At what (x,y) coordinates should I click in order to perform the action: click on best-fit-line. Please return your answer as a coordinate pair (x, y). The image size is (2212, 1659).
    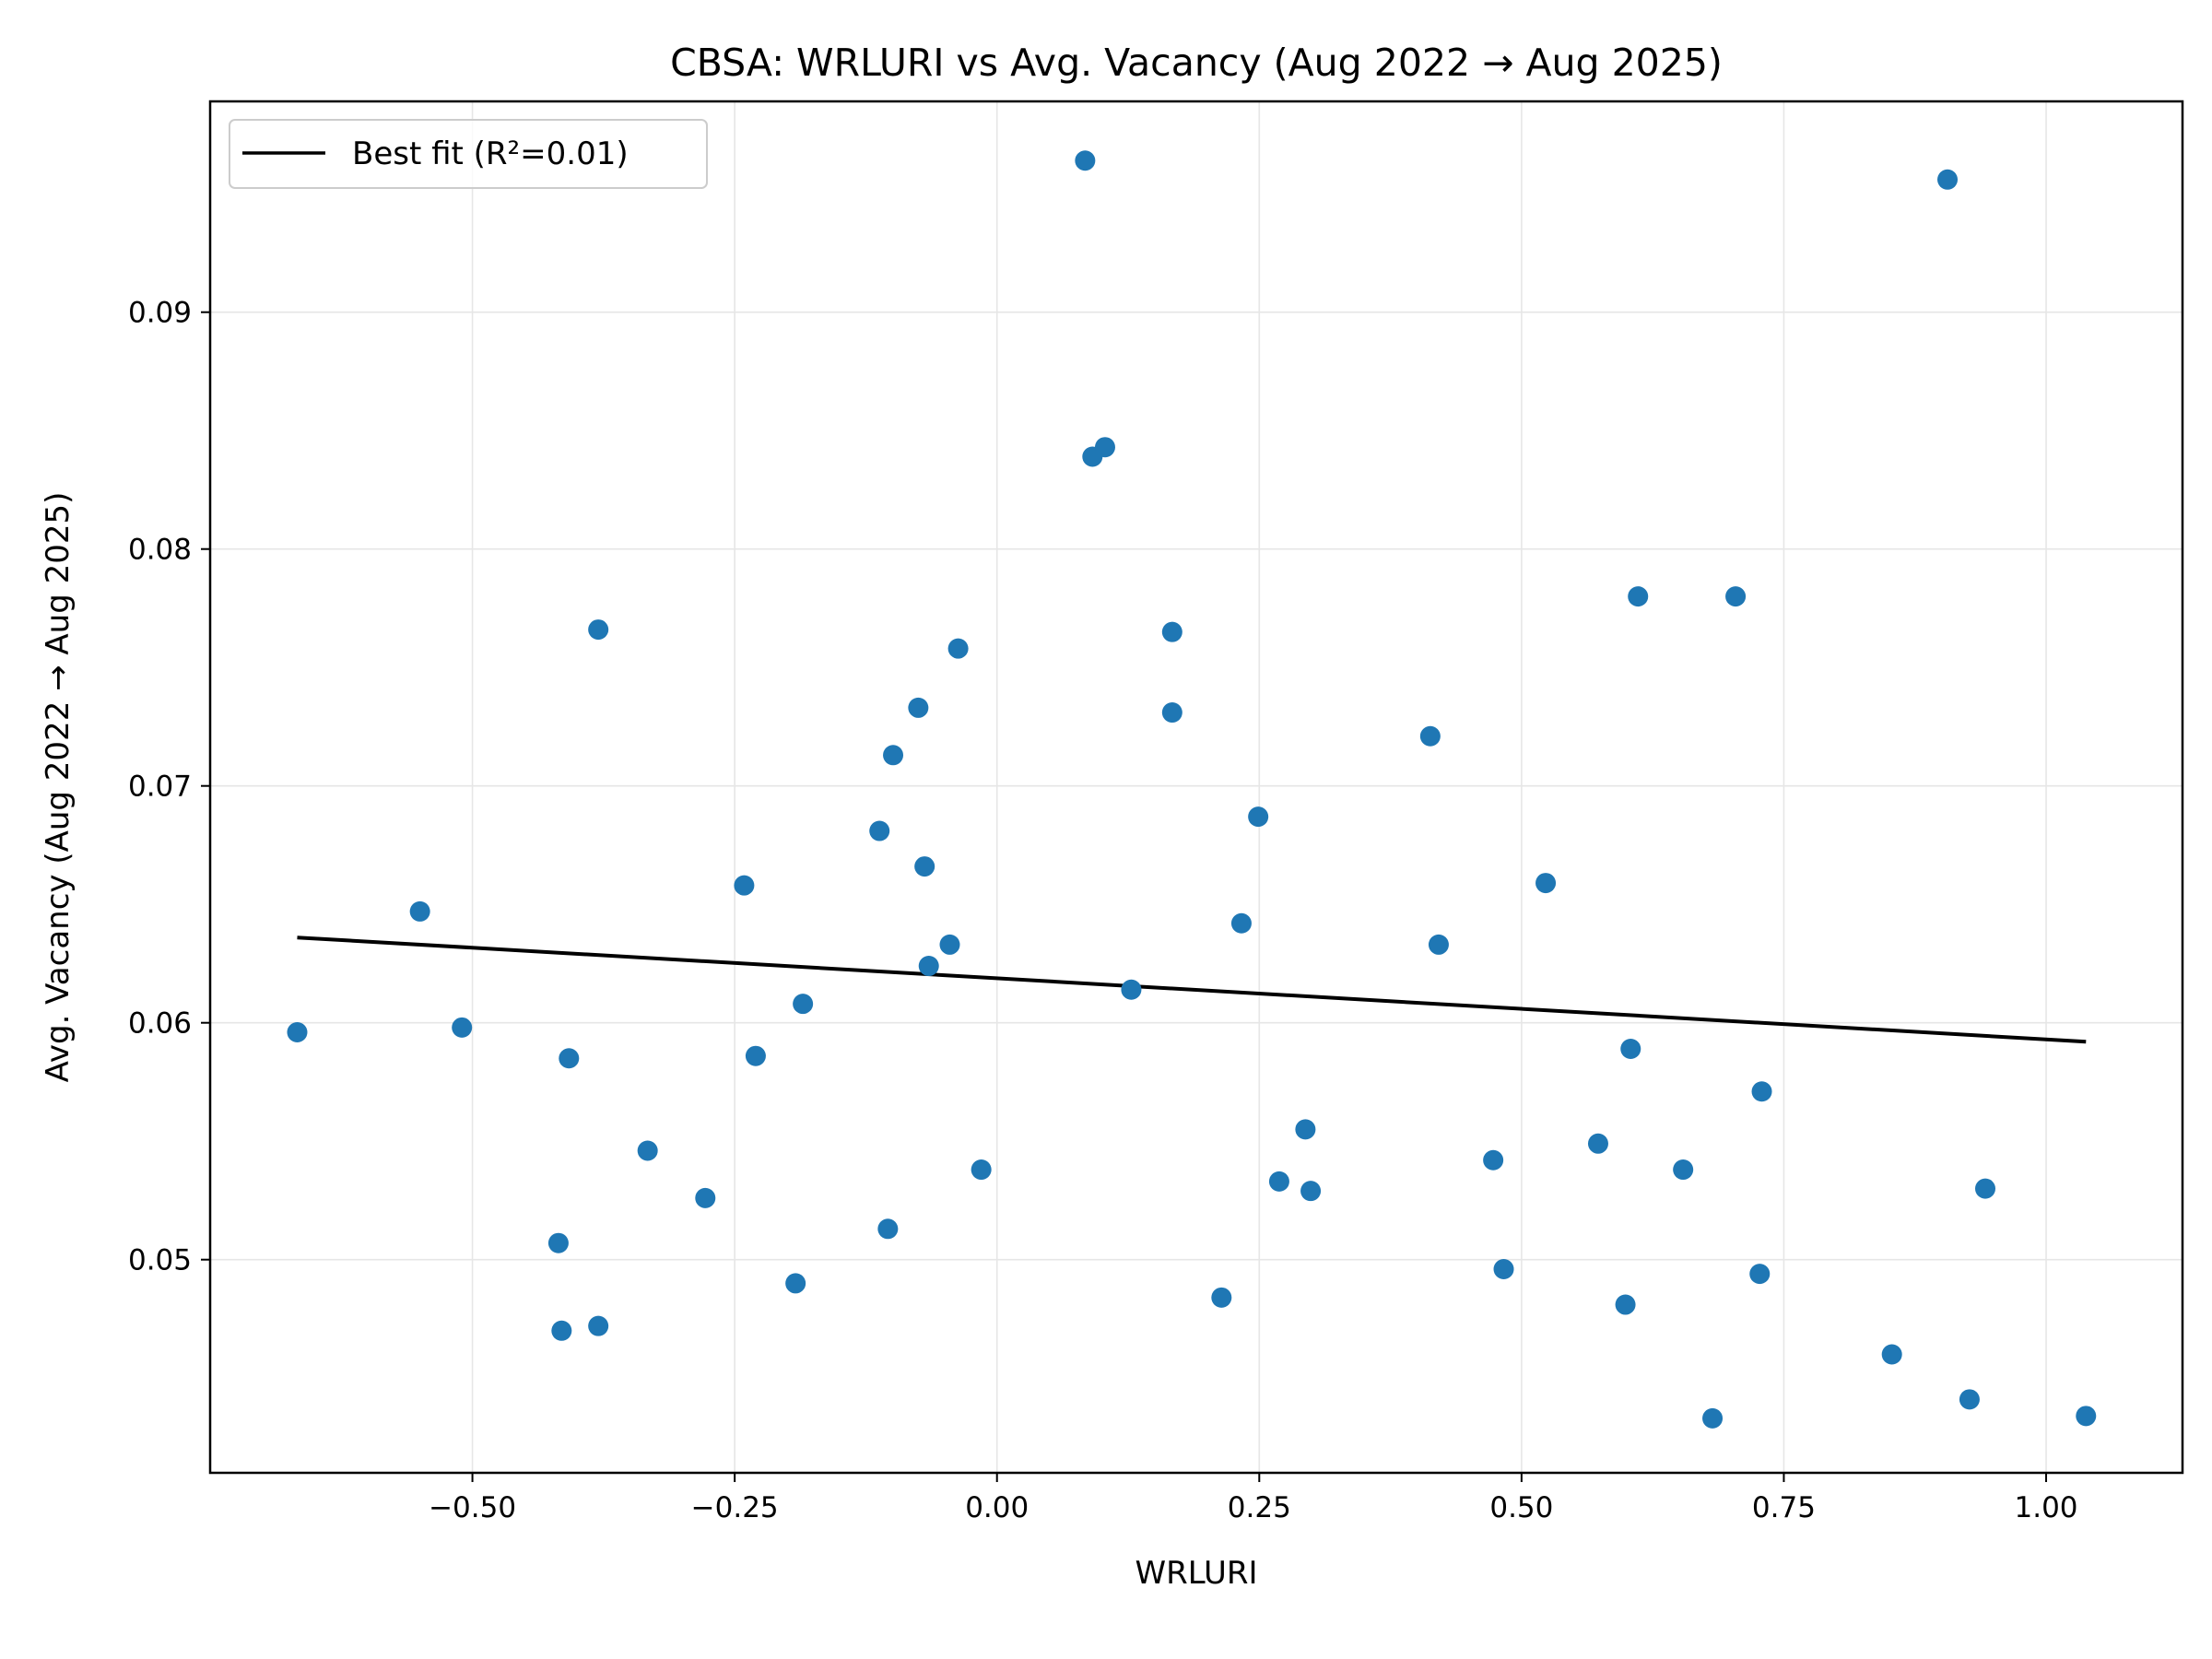
    Looking at the image, I should click on (1192, 989).